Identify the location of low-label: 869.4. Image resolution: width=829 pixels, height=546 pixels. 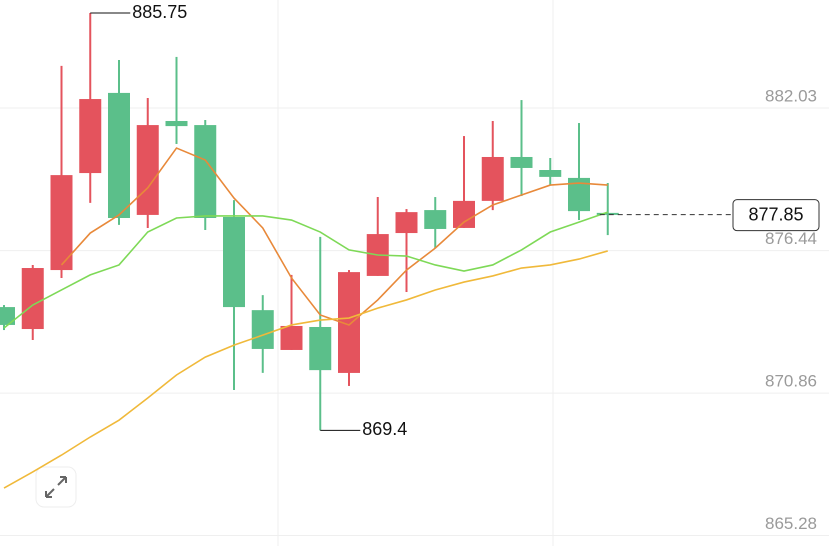
(384, 429).